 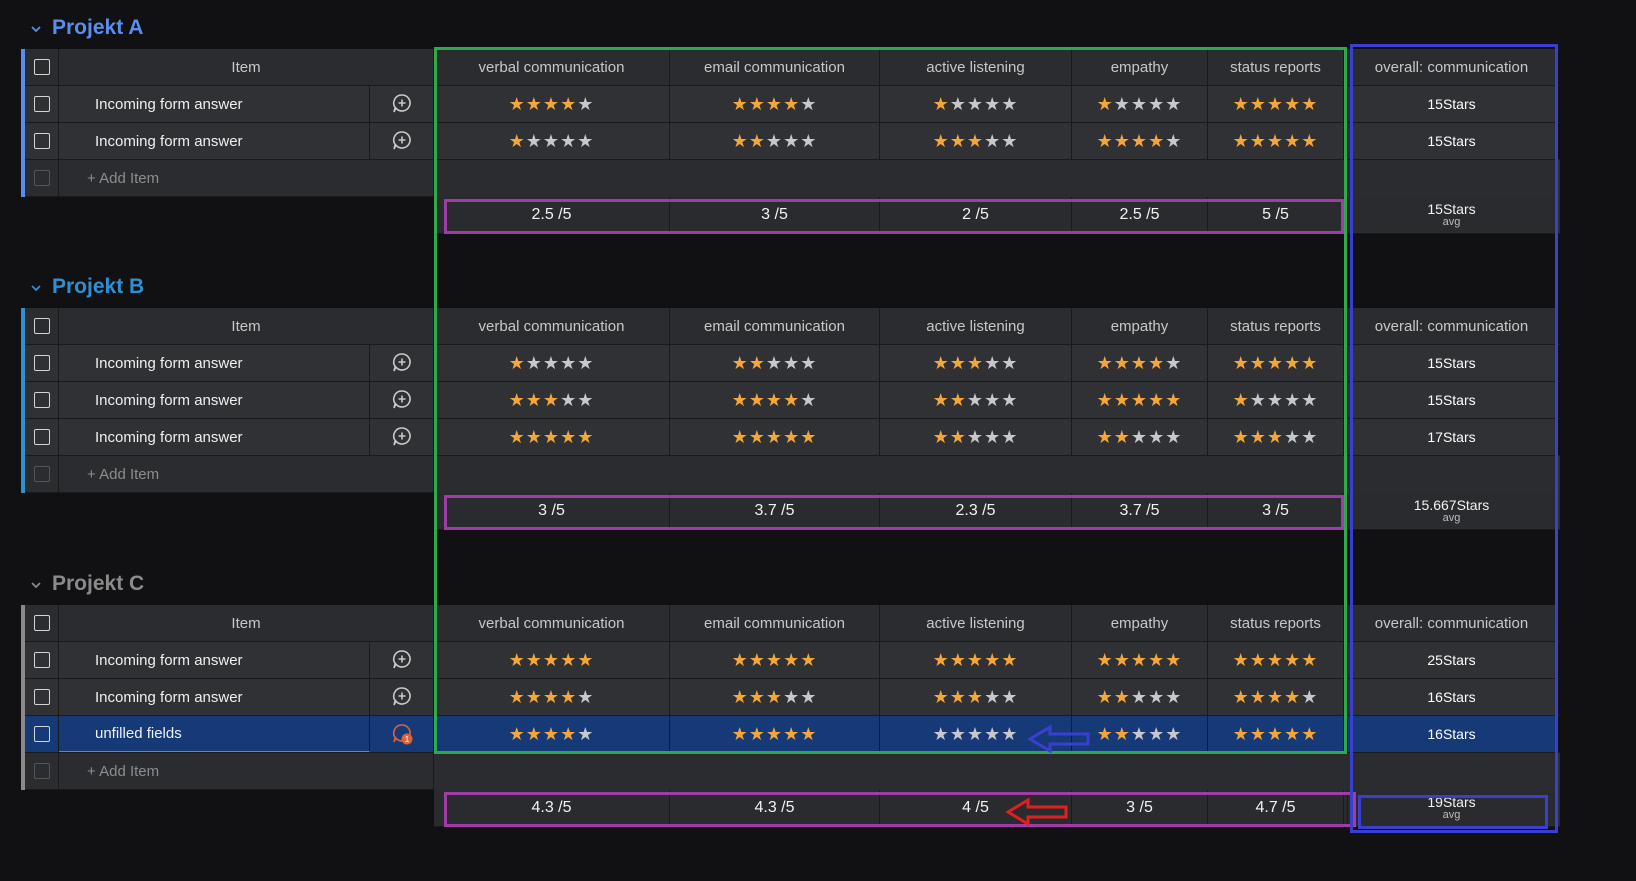 I want to click on item-name: Incoming form answer, so click(x=214, y=660).